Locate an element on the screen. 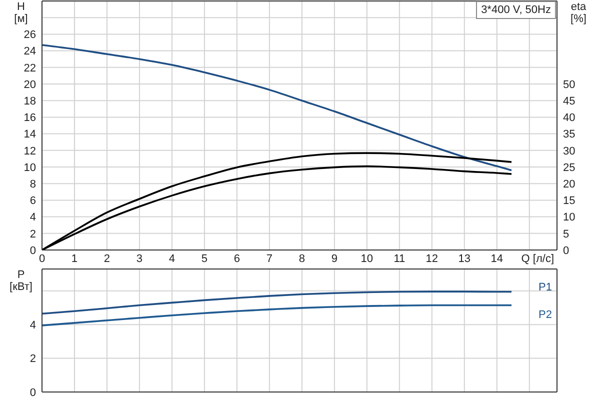  x-tick-label: 14 is located at coordinates (497, 258).